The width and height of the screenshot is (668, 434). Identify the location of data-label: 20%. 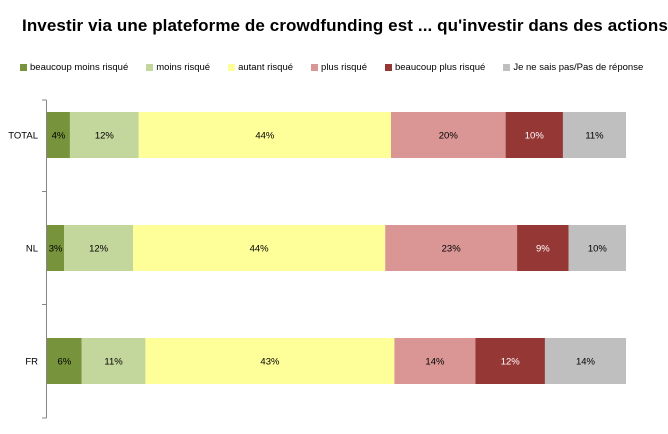
(449, 136).